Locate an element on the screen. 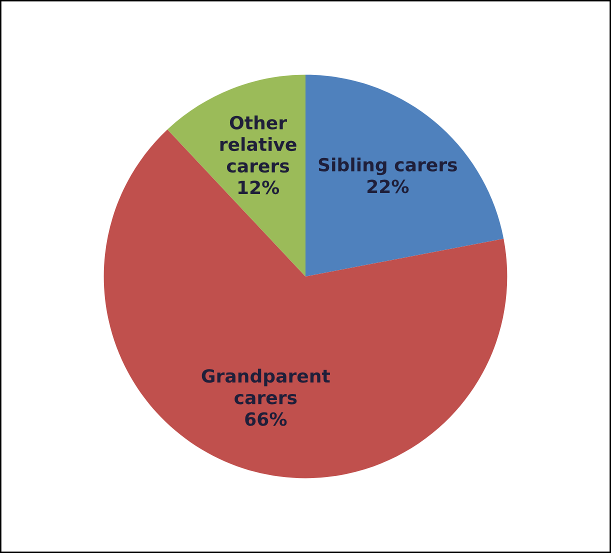 This screenshot has width=611, height=553. slice-label: Sibling carers is located at coordinates (387, 167).